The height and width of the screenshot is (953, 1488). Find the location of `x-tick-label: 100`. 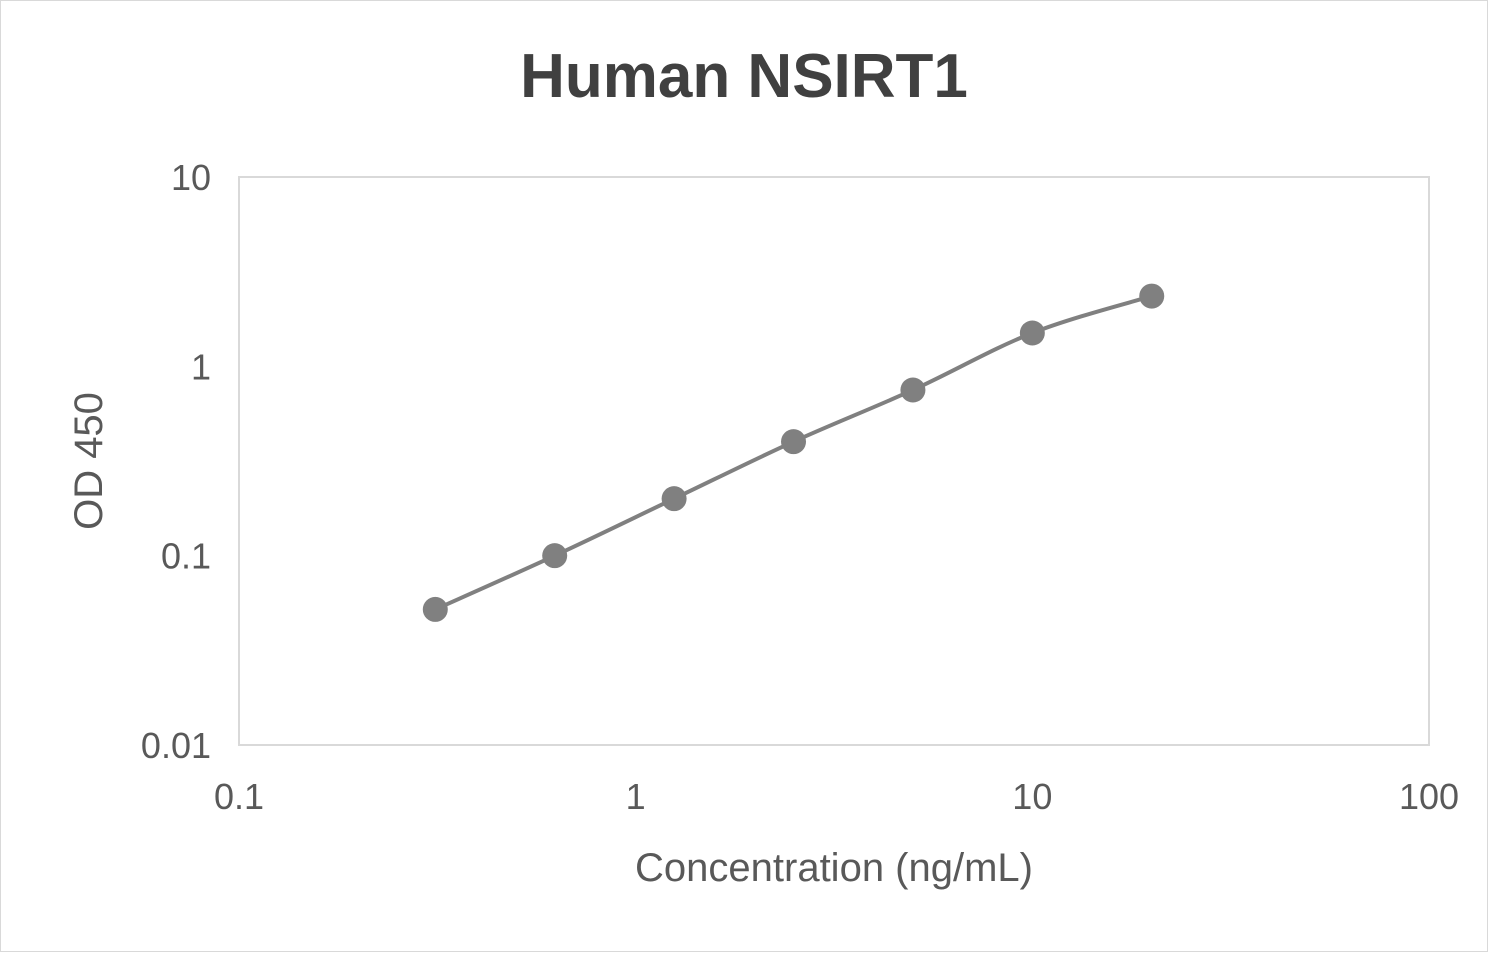

x-tick-label: 100 is located at coordinates (1429, 796).